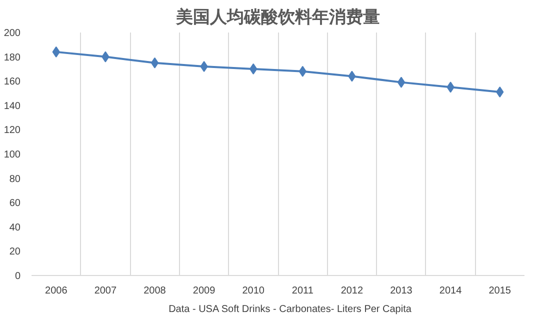  I want to click on x-tick-label: 2011, so click(303, 291).